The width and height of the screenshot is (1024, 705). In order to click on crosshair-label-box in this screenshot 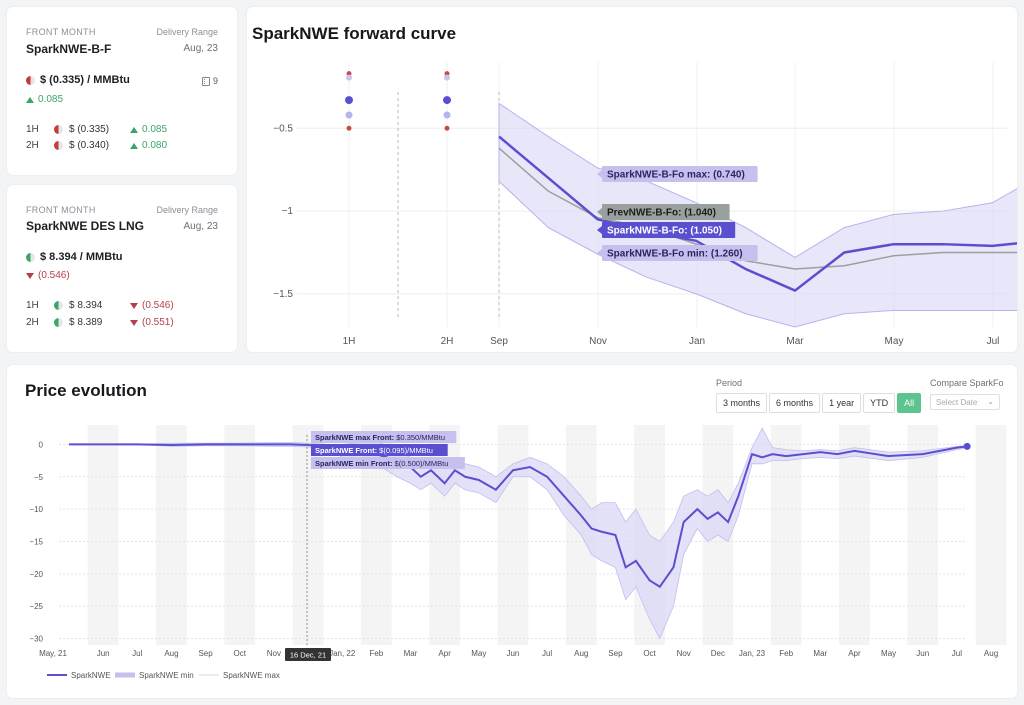, I will do `click(308, 654)`.